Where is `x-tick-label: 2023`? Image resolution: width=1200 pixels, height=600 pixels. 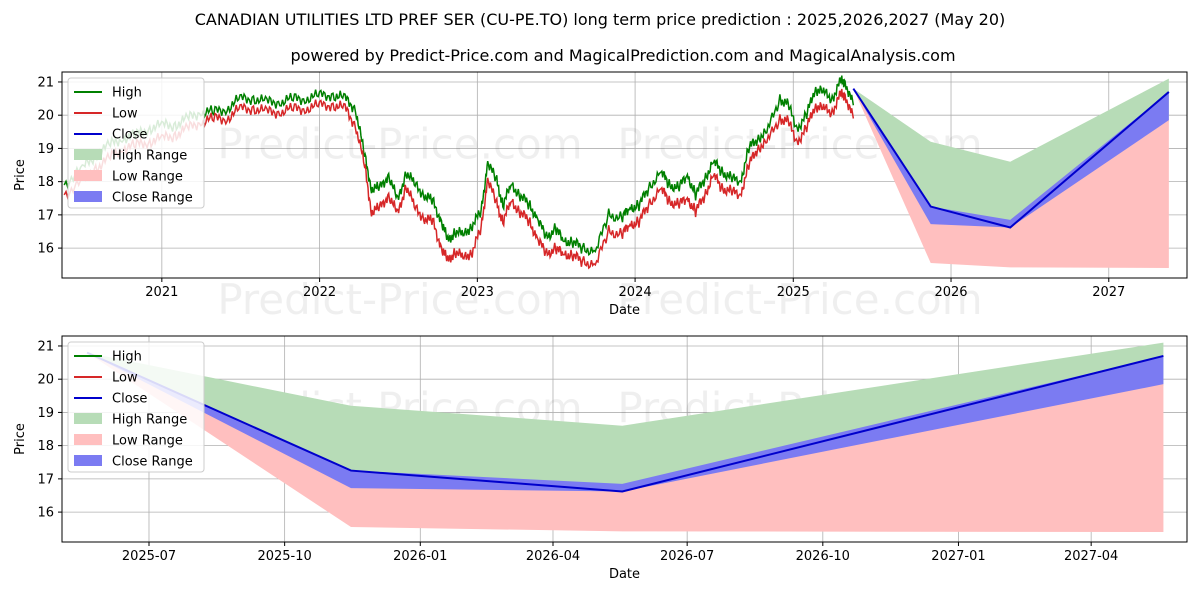
x-tick-label: 2023 is located at coordinates (477, 292).